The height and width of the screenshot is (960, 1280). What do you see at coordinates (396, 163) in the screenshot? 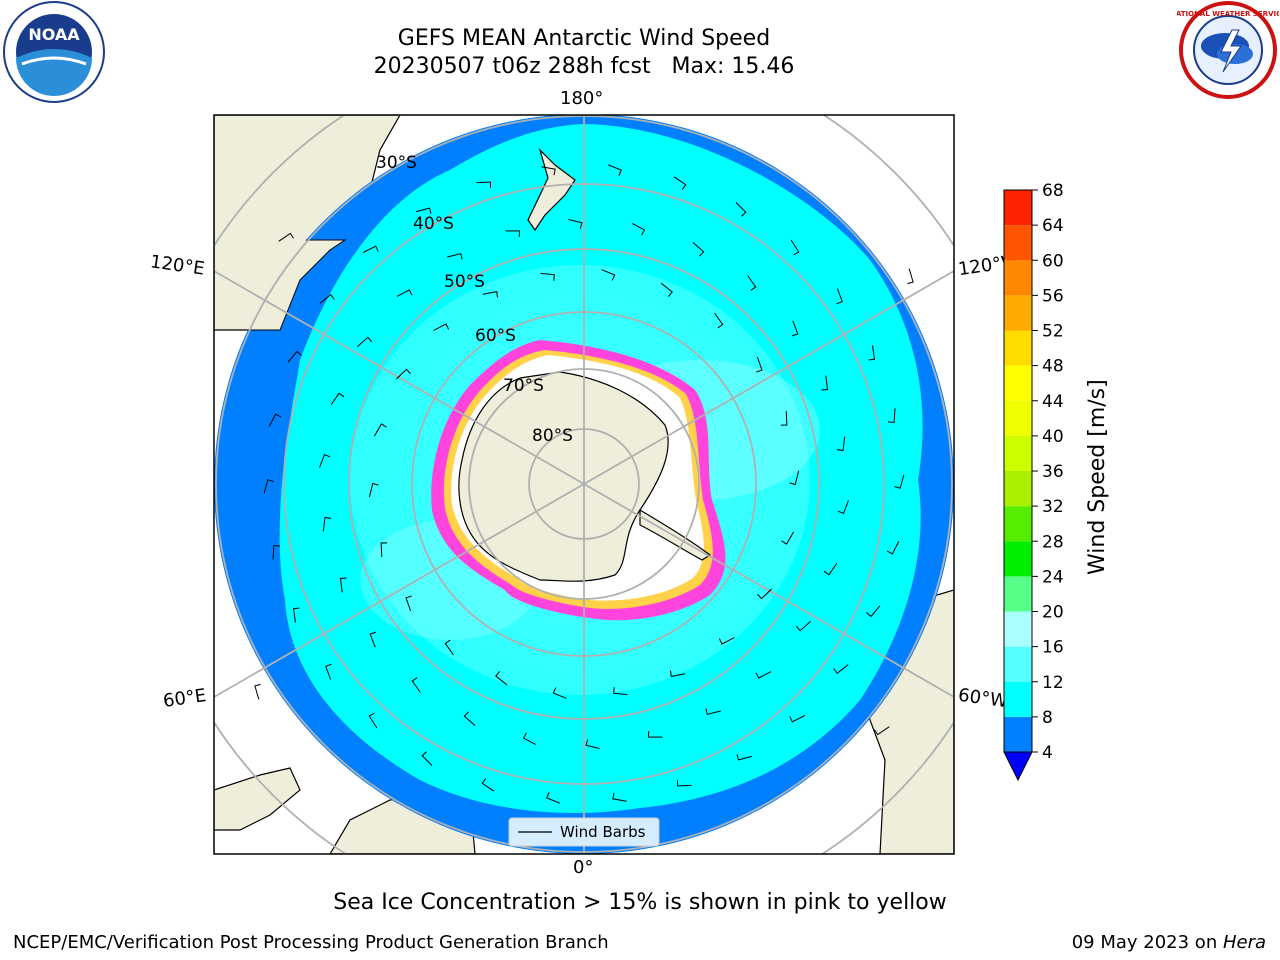
I see `lat-label-30s: 30°S` at bounding box center [396, 163].